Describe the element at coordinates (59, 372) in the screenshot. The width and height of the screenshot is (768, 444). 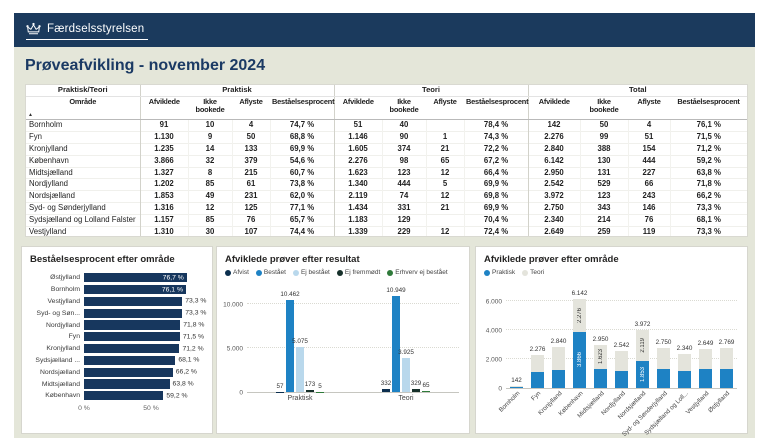
I see `category-label: Nordsjælland` at that location.